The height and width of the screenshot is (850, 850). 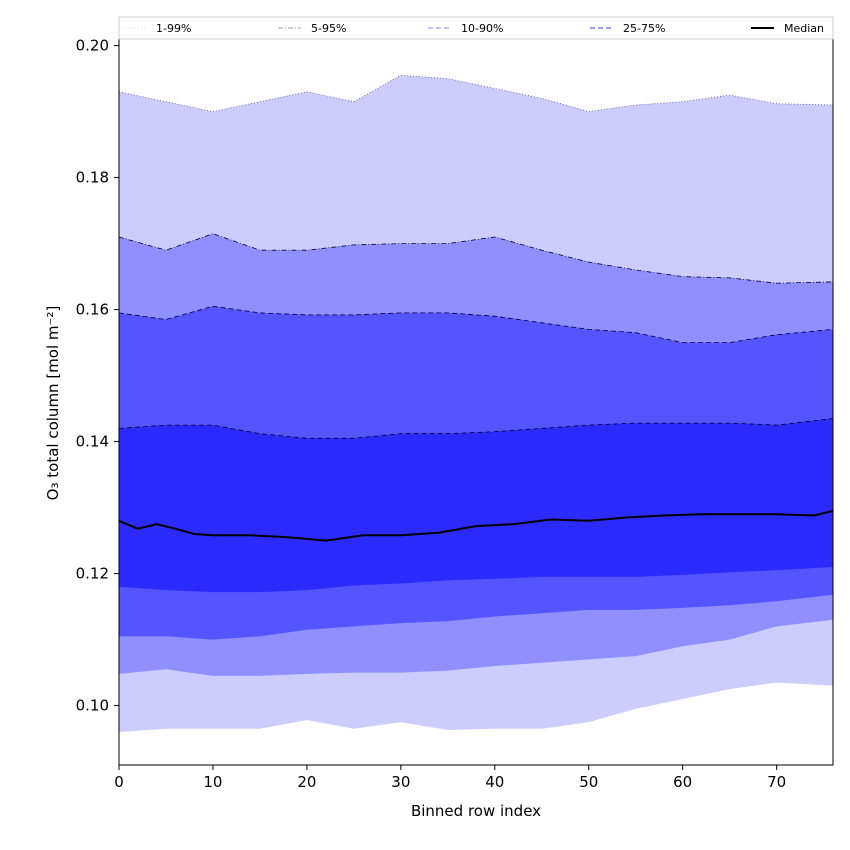 I want to click on x-tick-label: 10, so click(x=212, y=782).